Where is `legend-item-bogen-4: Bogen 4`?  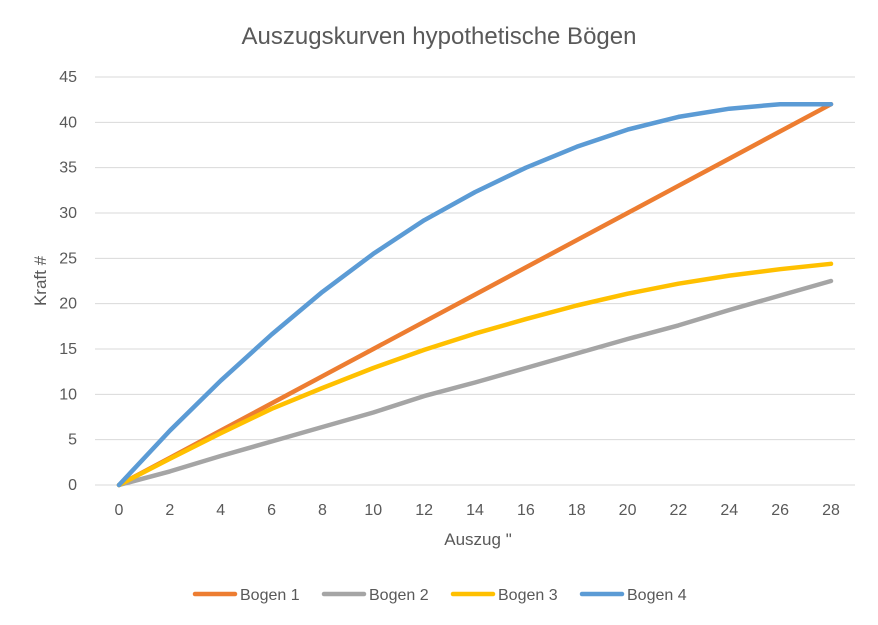
legend-item-bogen-4: Bogen 4 is located at coordinates (633, 595).